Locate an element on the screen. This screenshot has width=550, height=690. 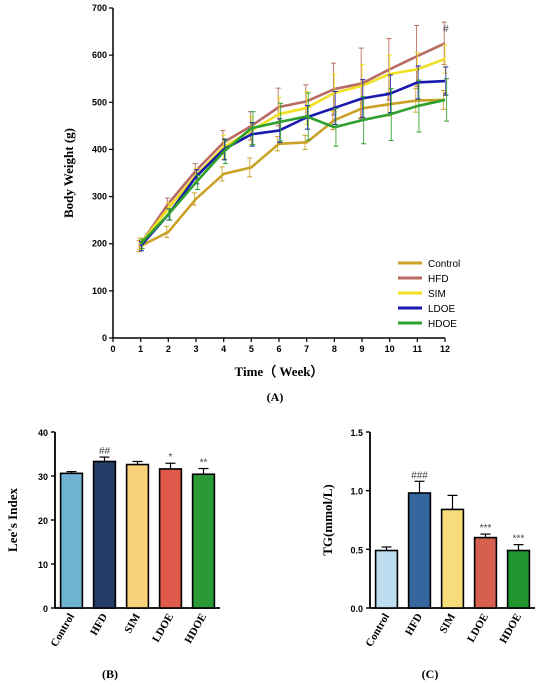
y-tick-label: 30 is located at coordinates (43, 477).